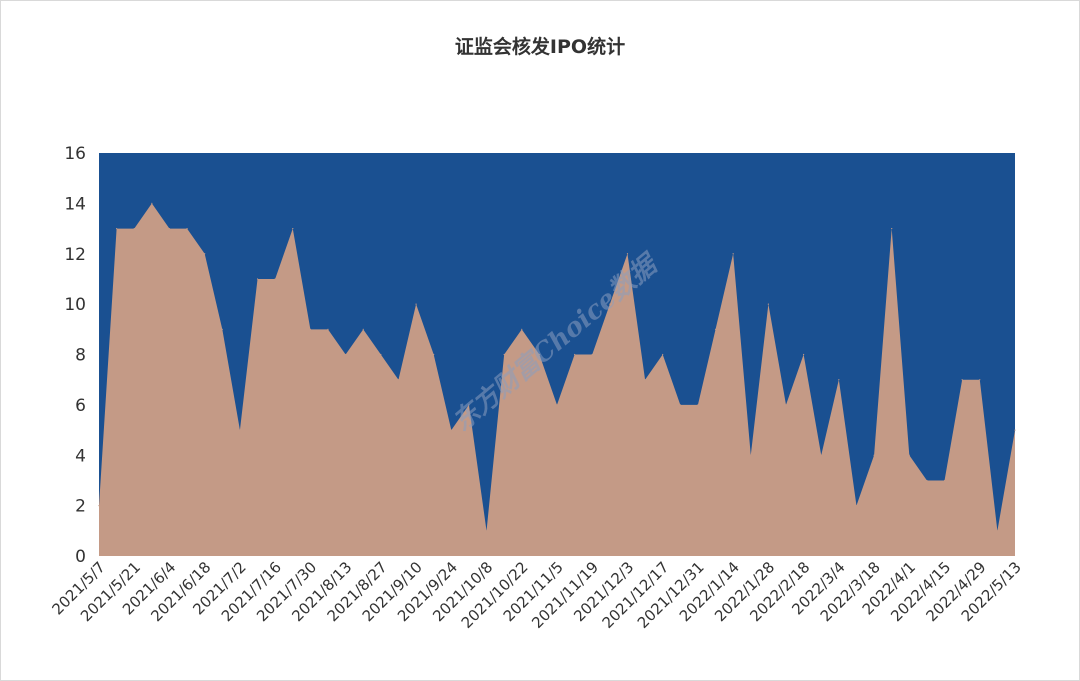 This screenshot has width=1080, height=681. What do you see at coordinates (75, 305) in the screenshot?
I see `y-tick-label: 10` at bounding box center [75, 305].